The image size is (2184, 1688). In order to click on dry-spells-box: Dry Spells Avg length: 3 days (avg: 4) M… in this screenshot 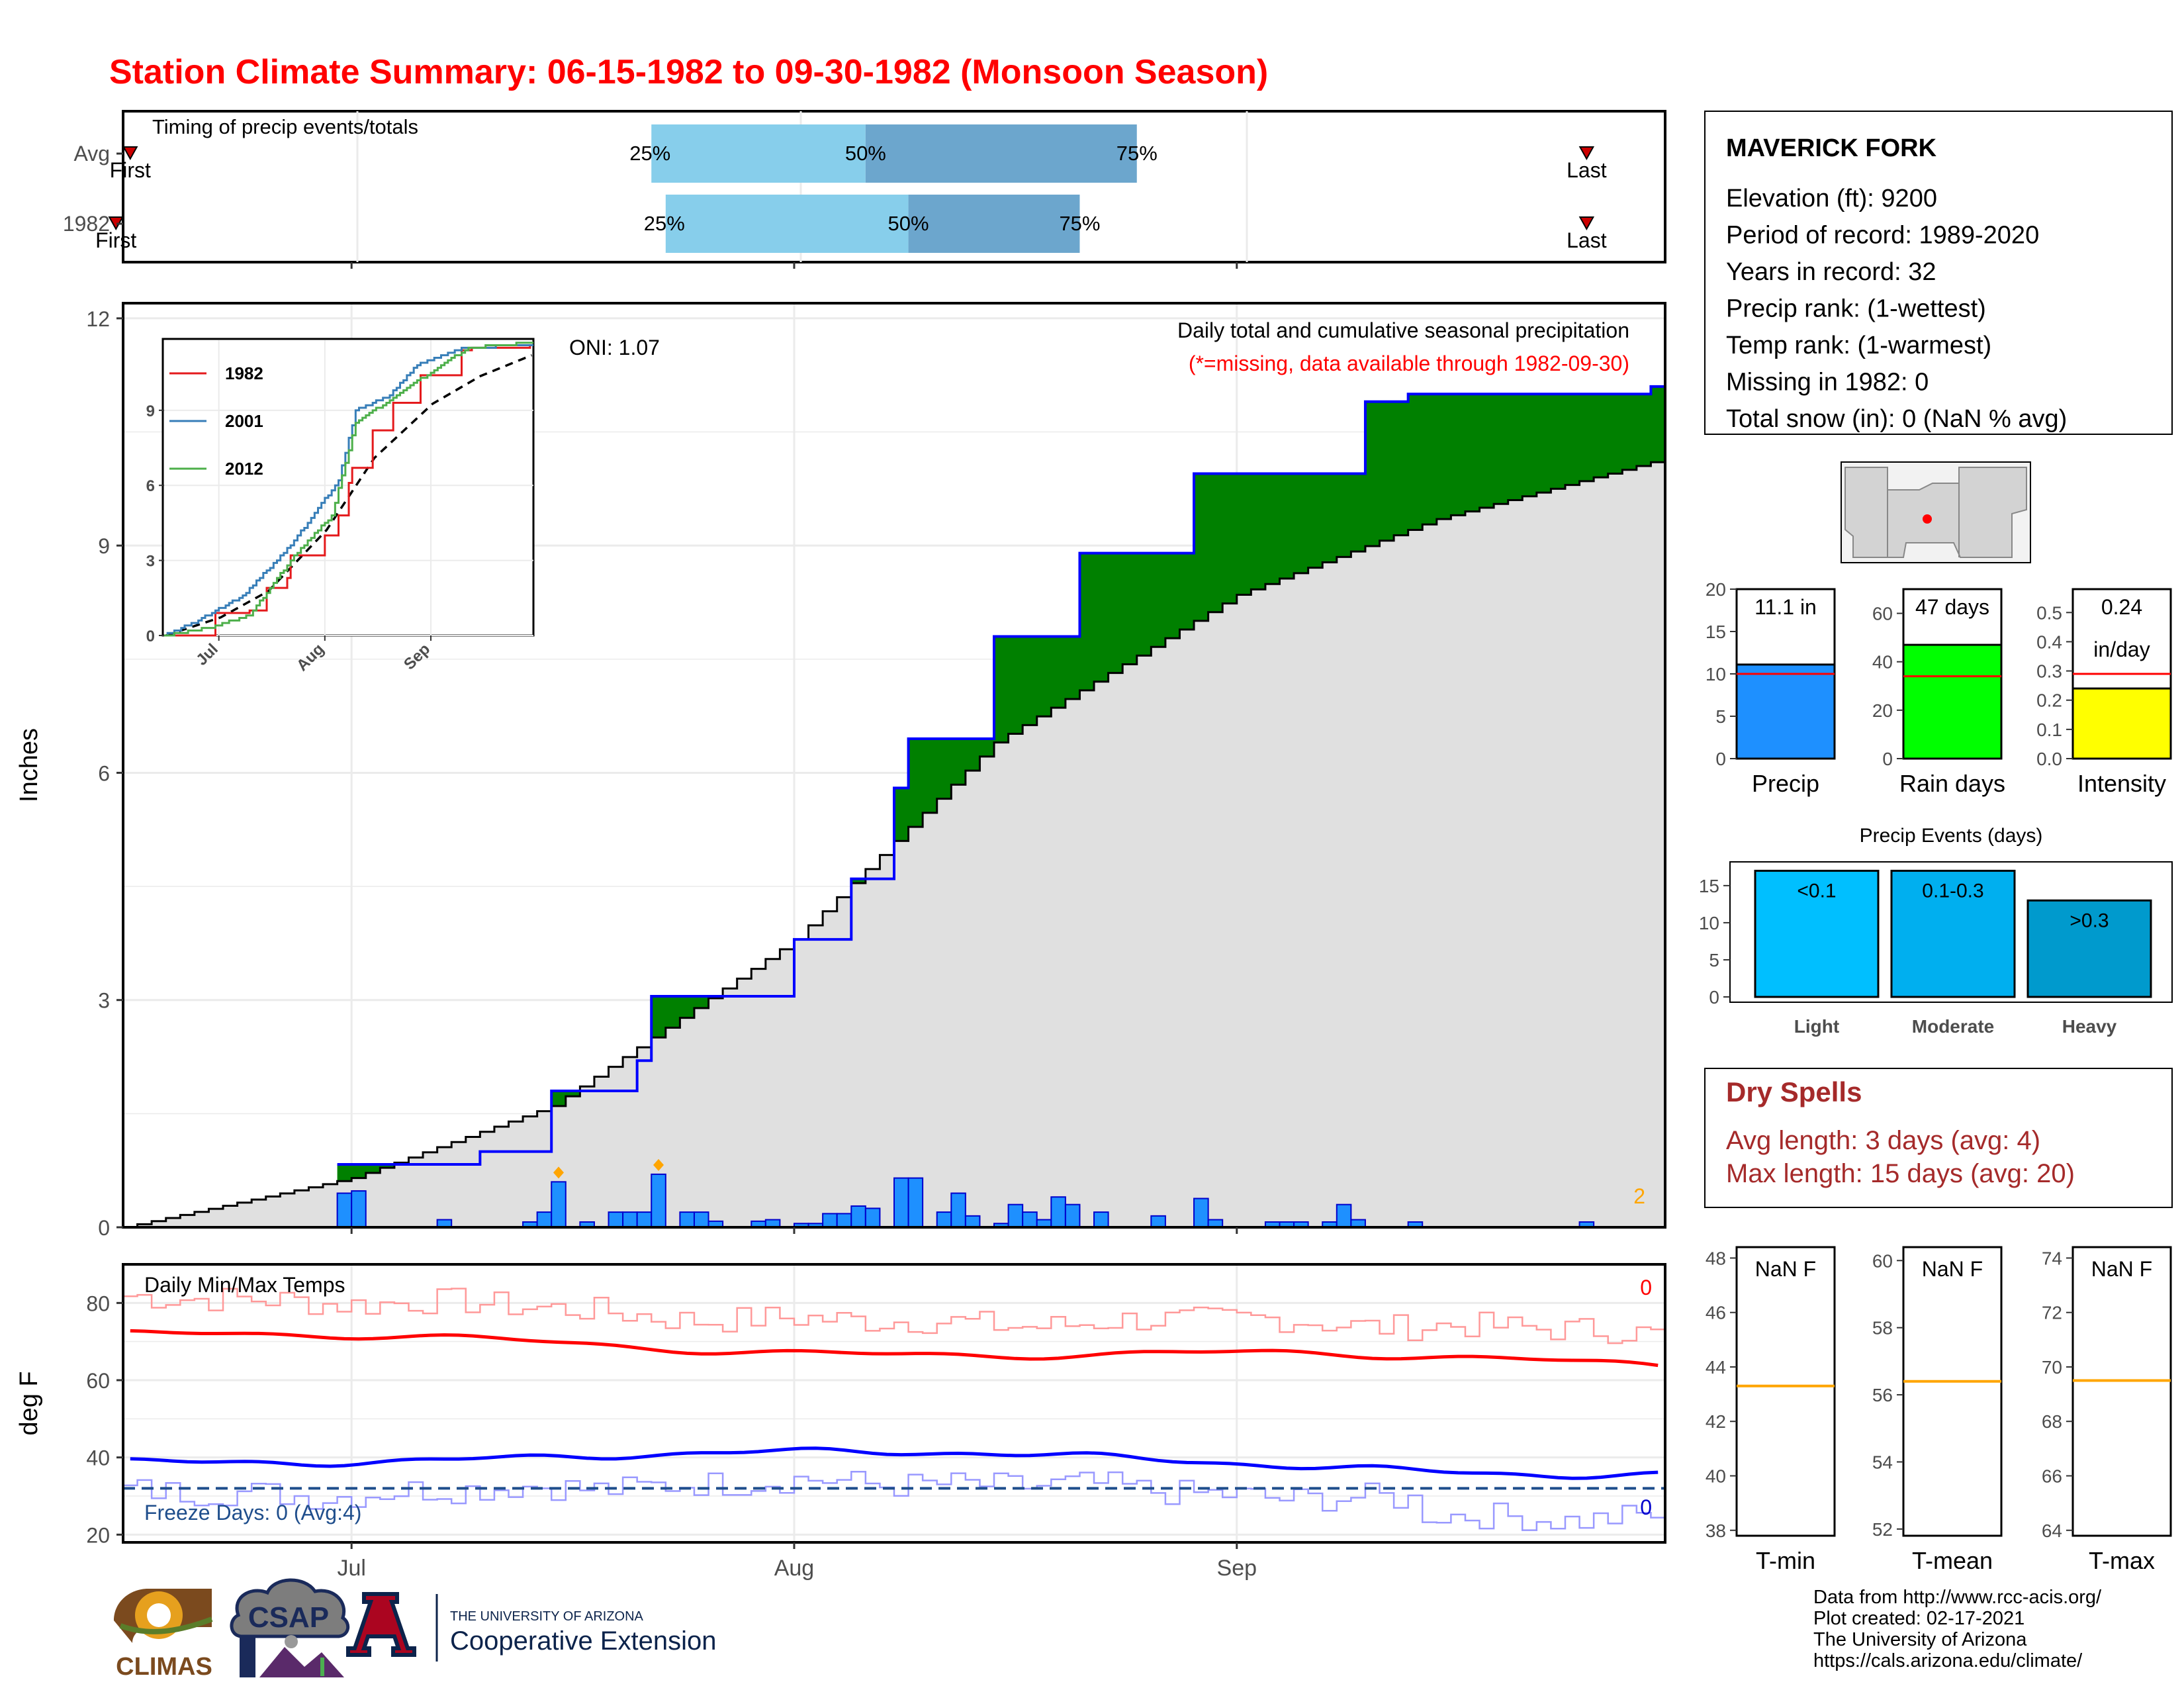, I will do `click(1939, 1138)`.